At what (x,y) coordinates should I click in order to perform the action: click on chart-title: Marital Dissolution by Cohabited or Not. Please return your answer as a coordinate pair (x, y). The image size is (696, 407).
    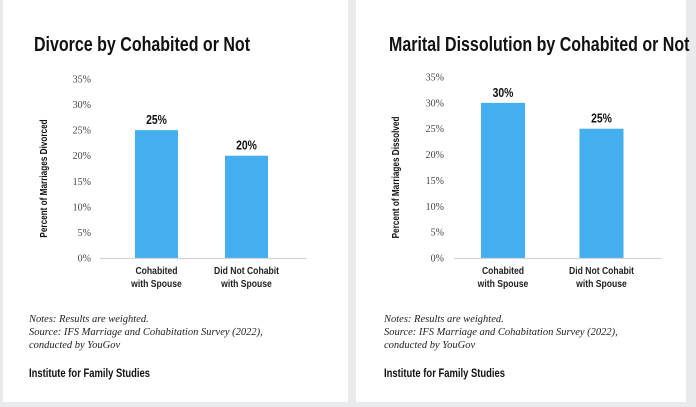
    Looking at the image, I should click on (539, 45).